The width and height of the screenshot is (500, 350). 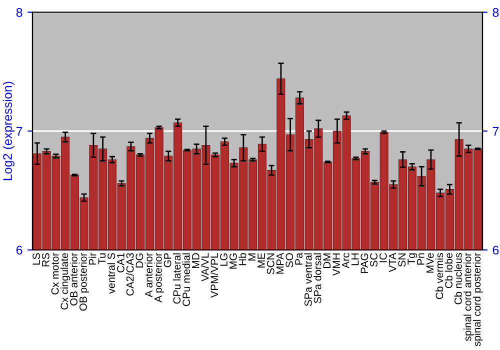 What do you see at coordinates (19, 12) in the screenshot?
I see `y-tick-label: 8` at bounding box center [19, 12].